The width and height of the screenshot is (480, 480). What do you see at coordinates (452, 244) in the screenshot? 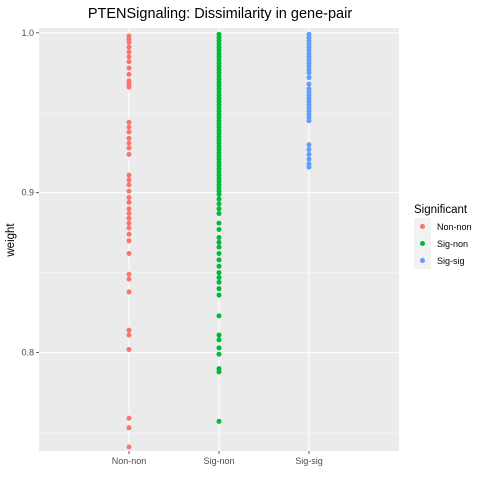
I see `legend-label: Sig-non` at bounding box center [452, 244].